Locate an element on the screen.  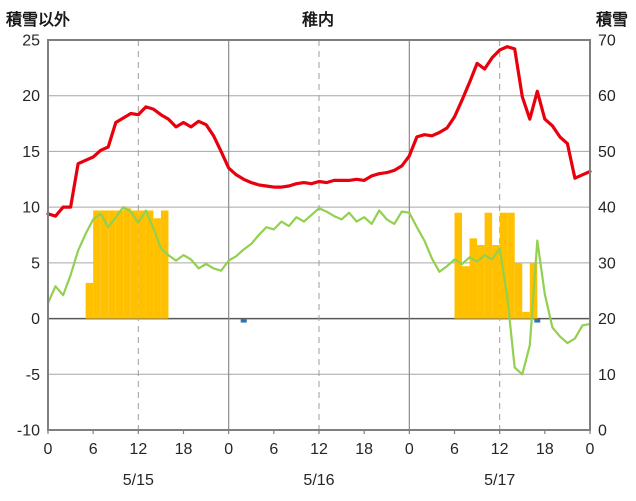
left-tick-label: -5 is located at coordinates (33, 375).